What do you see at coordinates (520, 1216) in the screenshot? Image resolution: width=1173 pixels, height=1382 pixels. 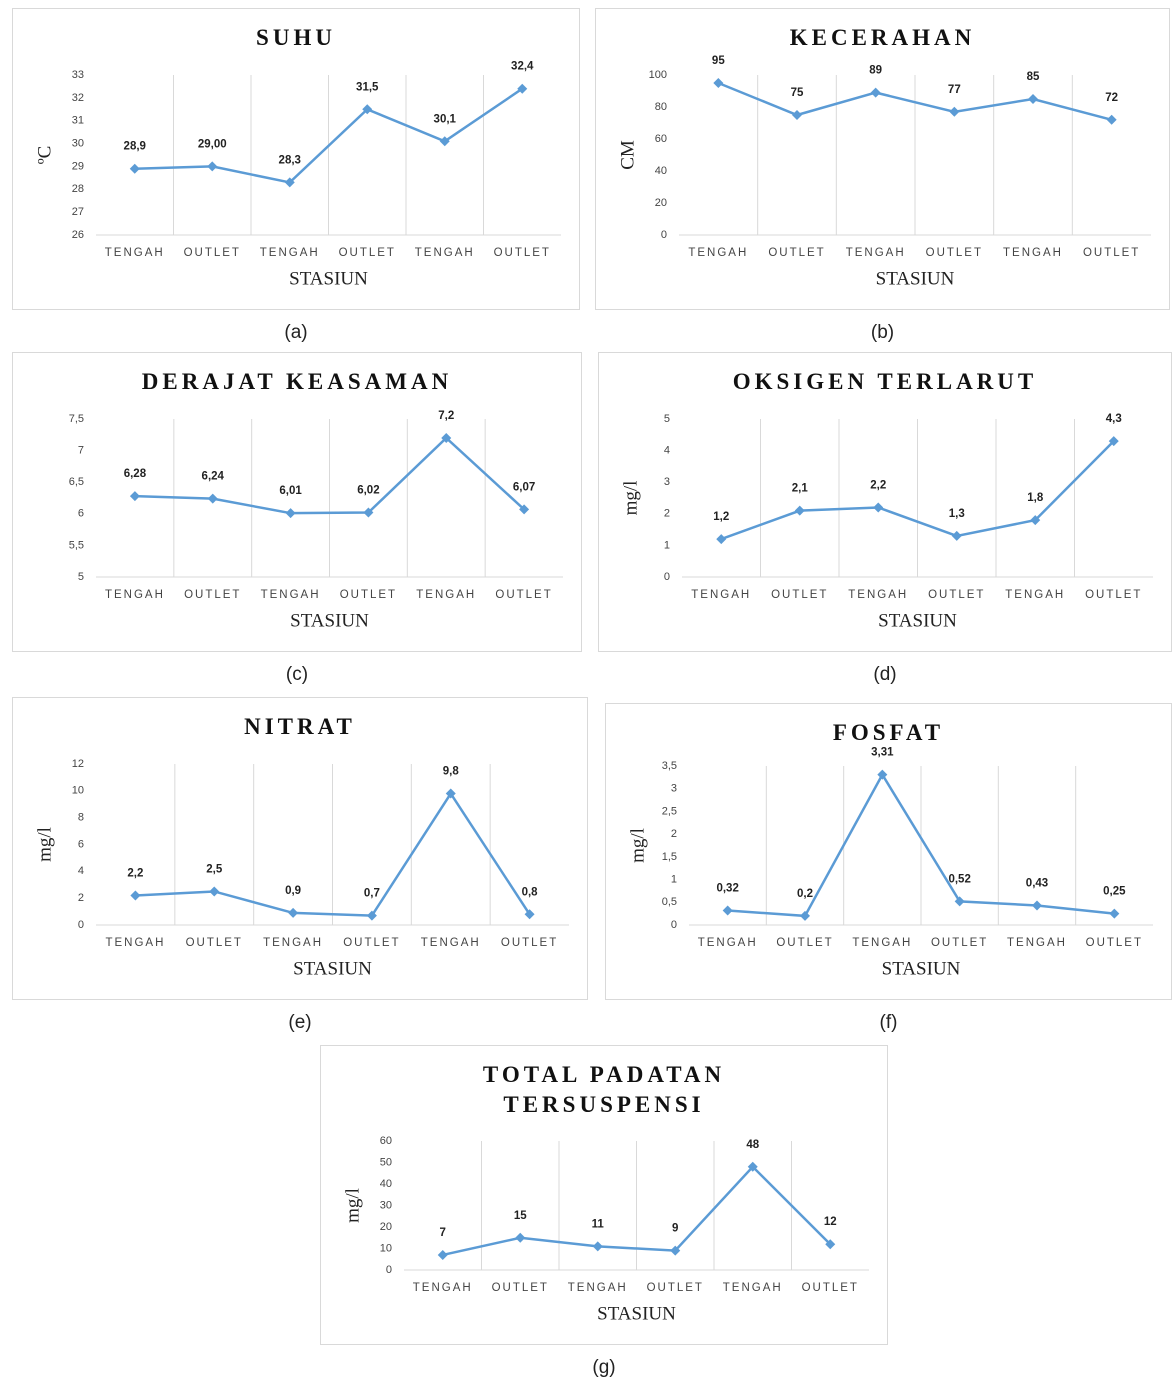 I see `data-label: 15` at bounding box center [520, 1216].